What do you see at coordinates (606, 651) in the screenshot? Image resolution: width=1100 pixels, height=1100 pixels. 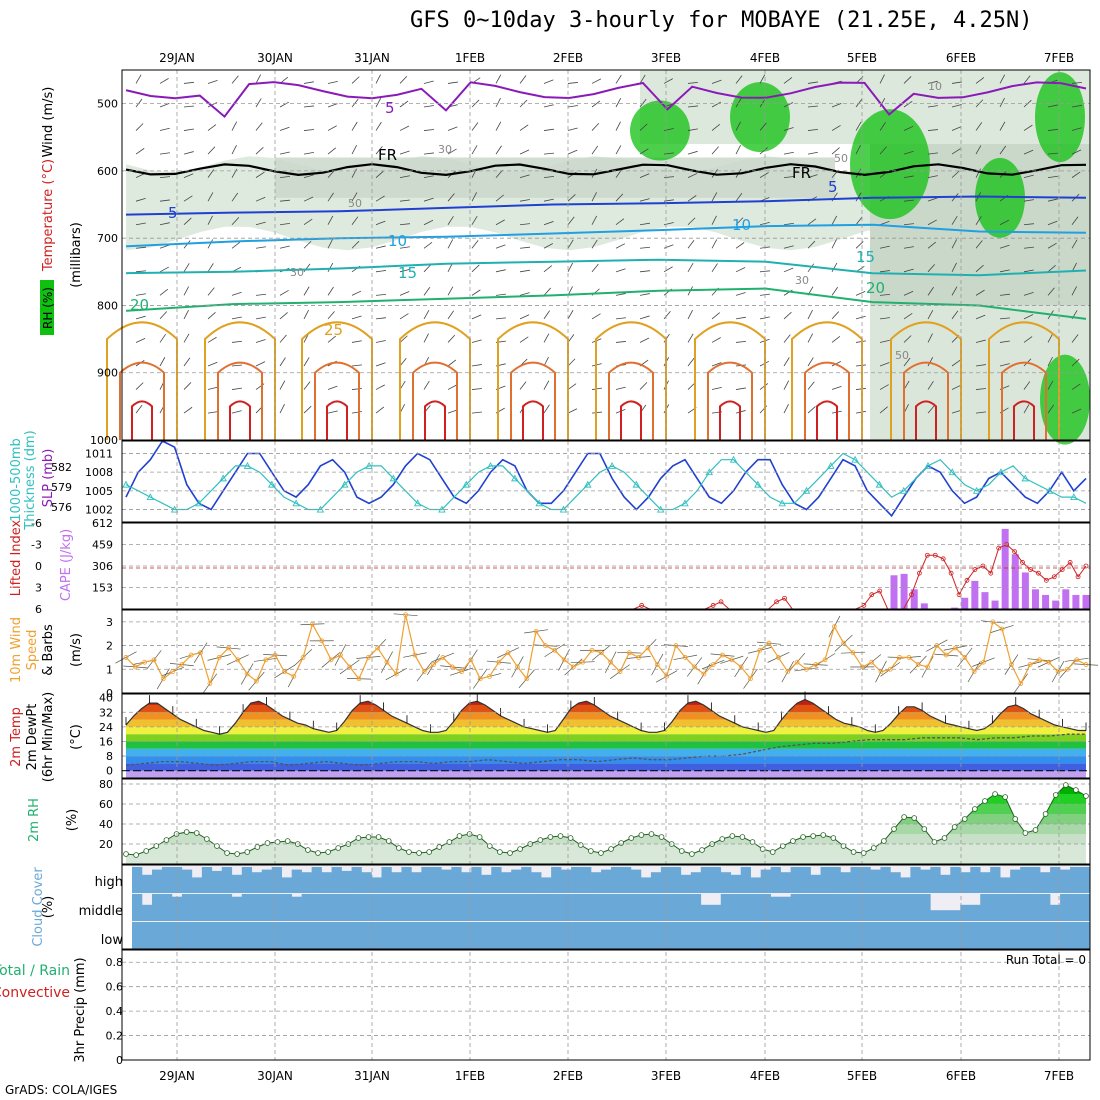 I see `panel-frame-wind` at bounding box center [606, 651].